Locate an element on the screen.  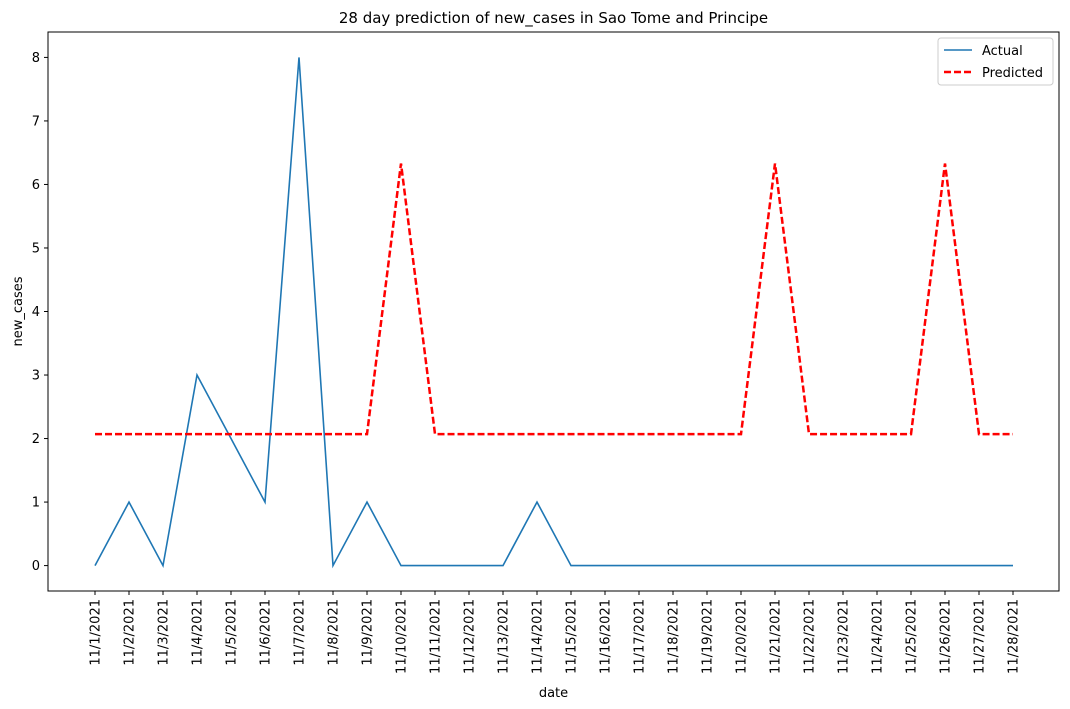
x-tick-label: 11/24/2021 is located at coordinates (878, 636).